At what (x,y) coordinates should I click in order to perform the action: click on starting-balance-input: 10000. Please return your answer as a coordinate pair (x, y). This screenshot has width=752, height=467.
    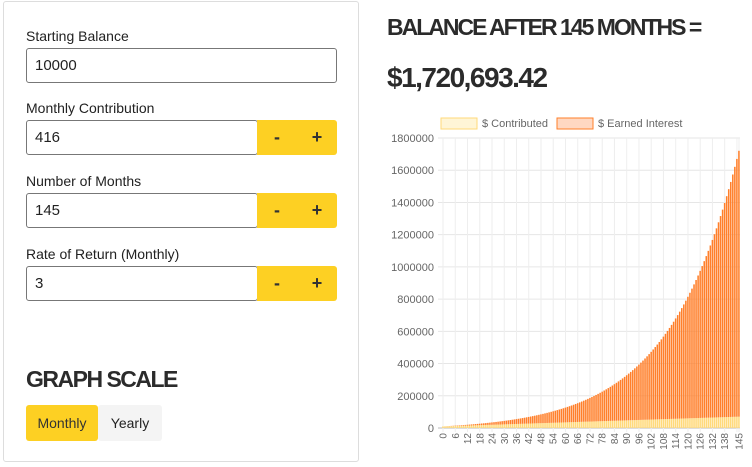
    Looking at the image, I should click on (181, 65).